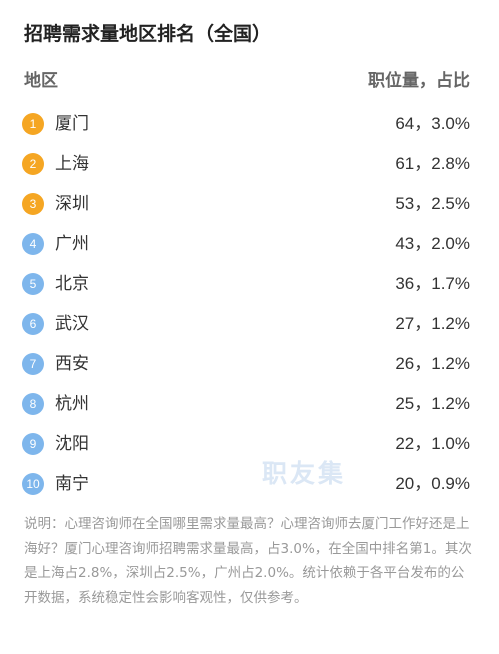 The width and height of the screenshot is (499, 654). What do you see at coordinates (41, 81) in the screenshot?
I see `header-region-label: 地区` at bounding box center [41, 81].